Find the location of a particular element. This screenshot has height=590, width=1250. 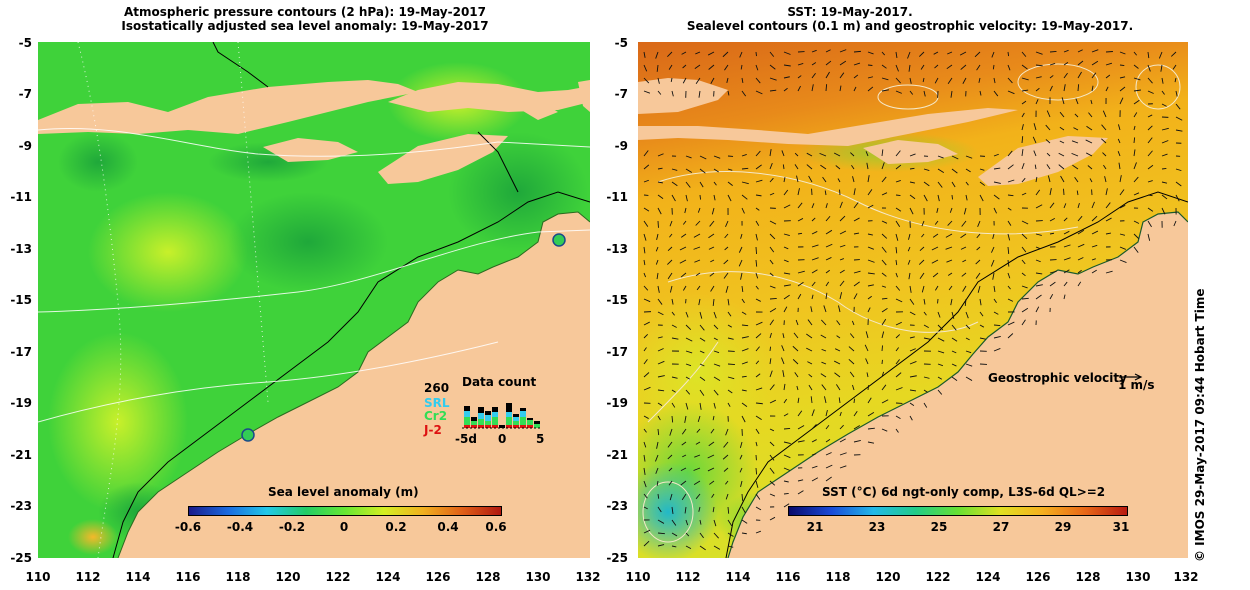

right-xtick: 114 is located at coordinates (738, 577).